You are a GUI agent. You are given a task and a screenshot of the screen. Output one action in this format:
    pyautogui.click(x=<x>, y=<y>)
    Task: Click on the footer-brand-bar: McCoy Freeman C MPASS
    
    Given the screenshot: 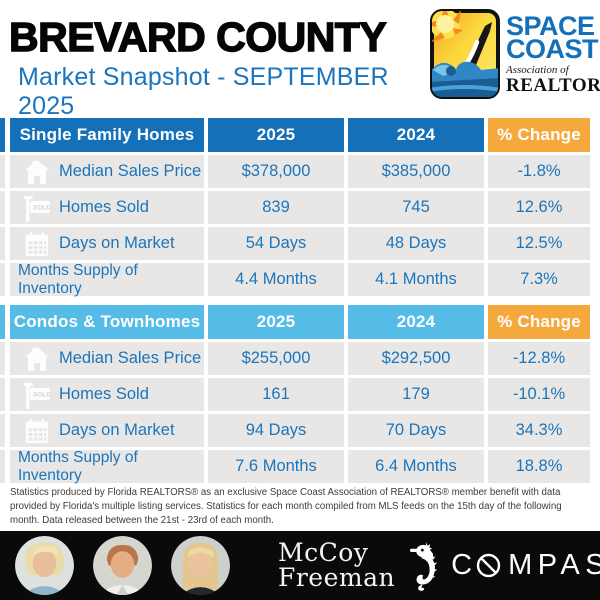 What is the action you would take?
    pyautogui.click(x=300, y=565)
    